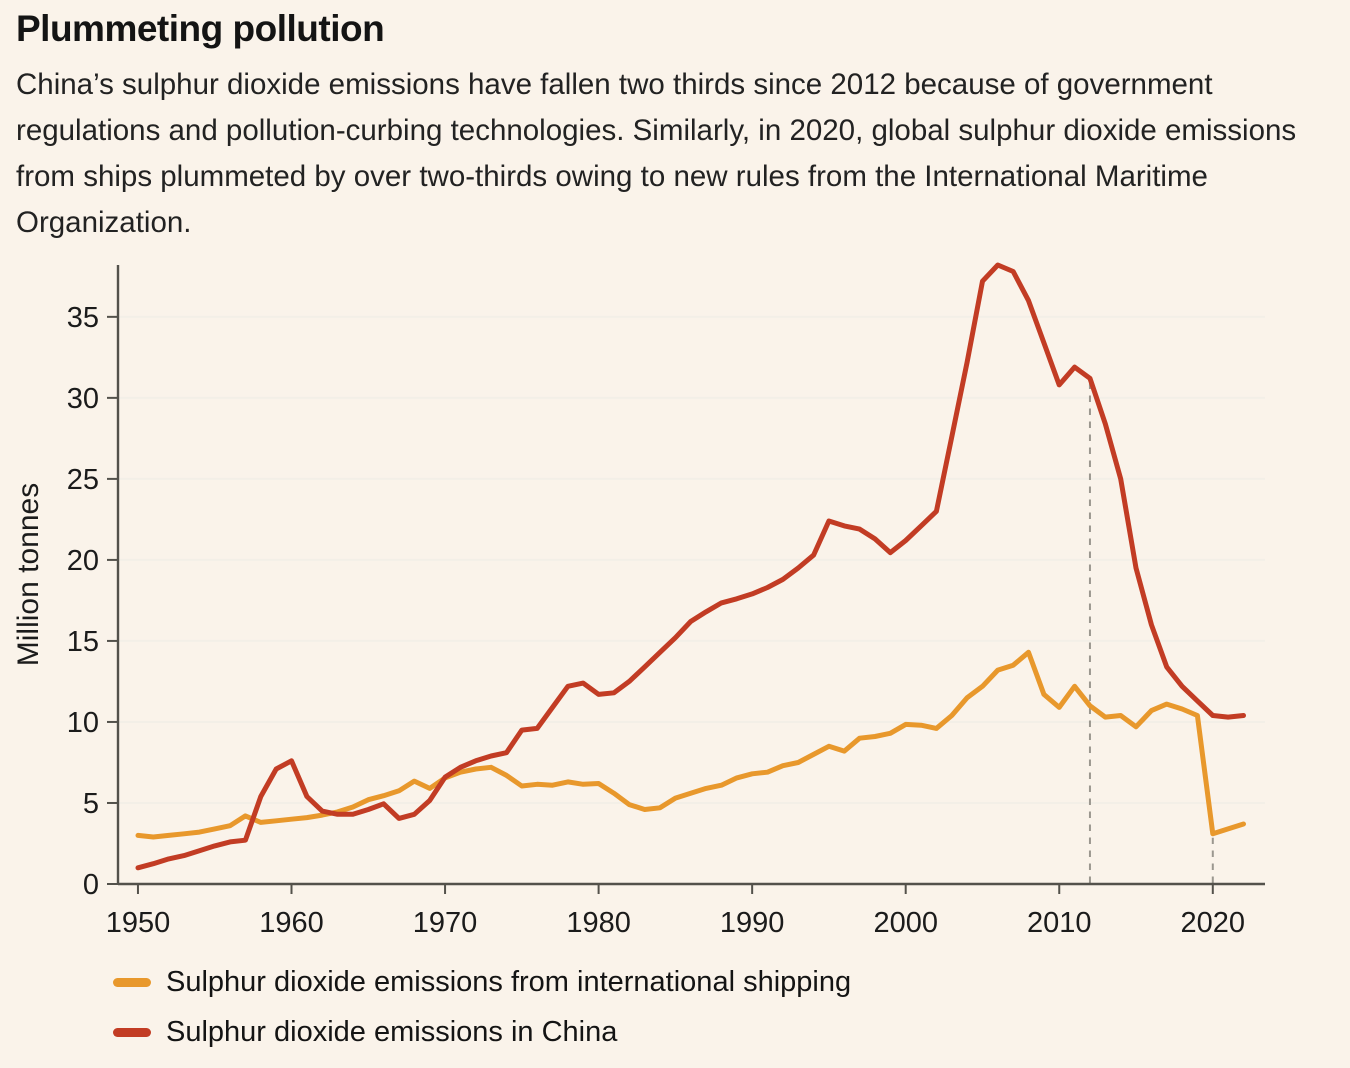  I want to click on y-tick-label-0: 0, so click(91, 885).